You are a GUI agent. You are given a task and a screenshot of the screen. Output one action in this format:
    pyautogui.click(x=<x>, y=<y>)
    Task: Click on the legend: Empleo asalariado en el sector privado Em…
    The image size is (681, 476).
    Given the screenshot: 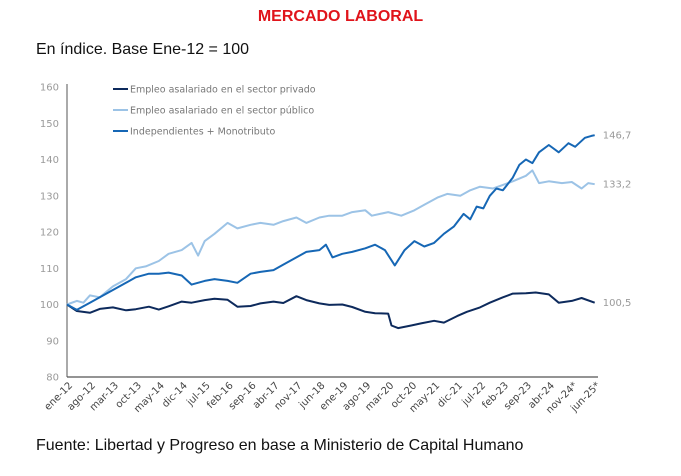 What is the action you would take?
    pyautogui.click(x=214, y=111)
    